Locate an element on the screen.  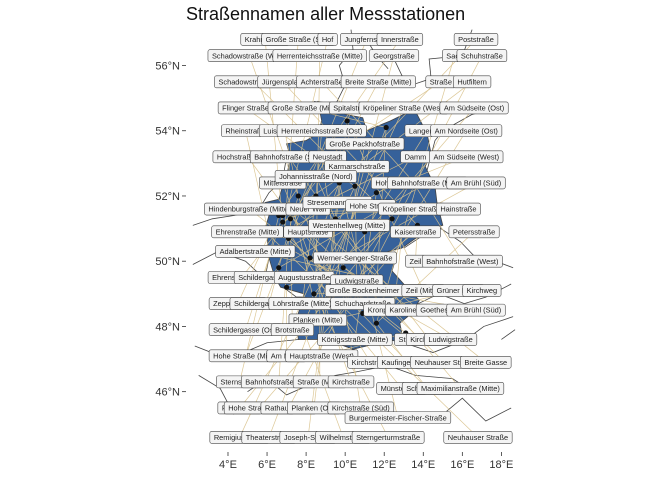
street-label-text: Löhrstraße (Mitte) is located at coordinates (302, 303).